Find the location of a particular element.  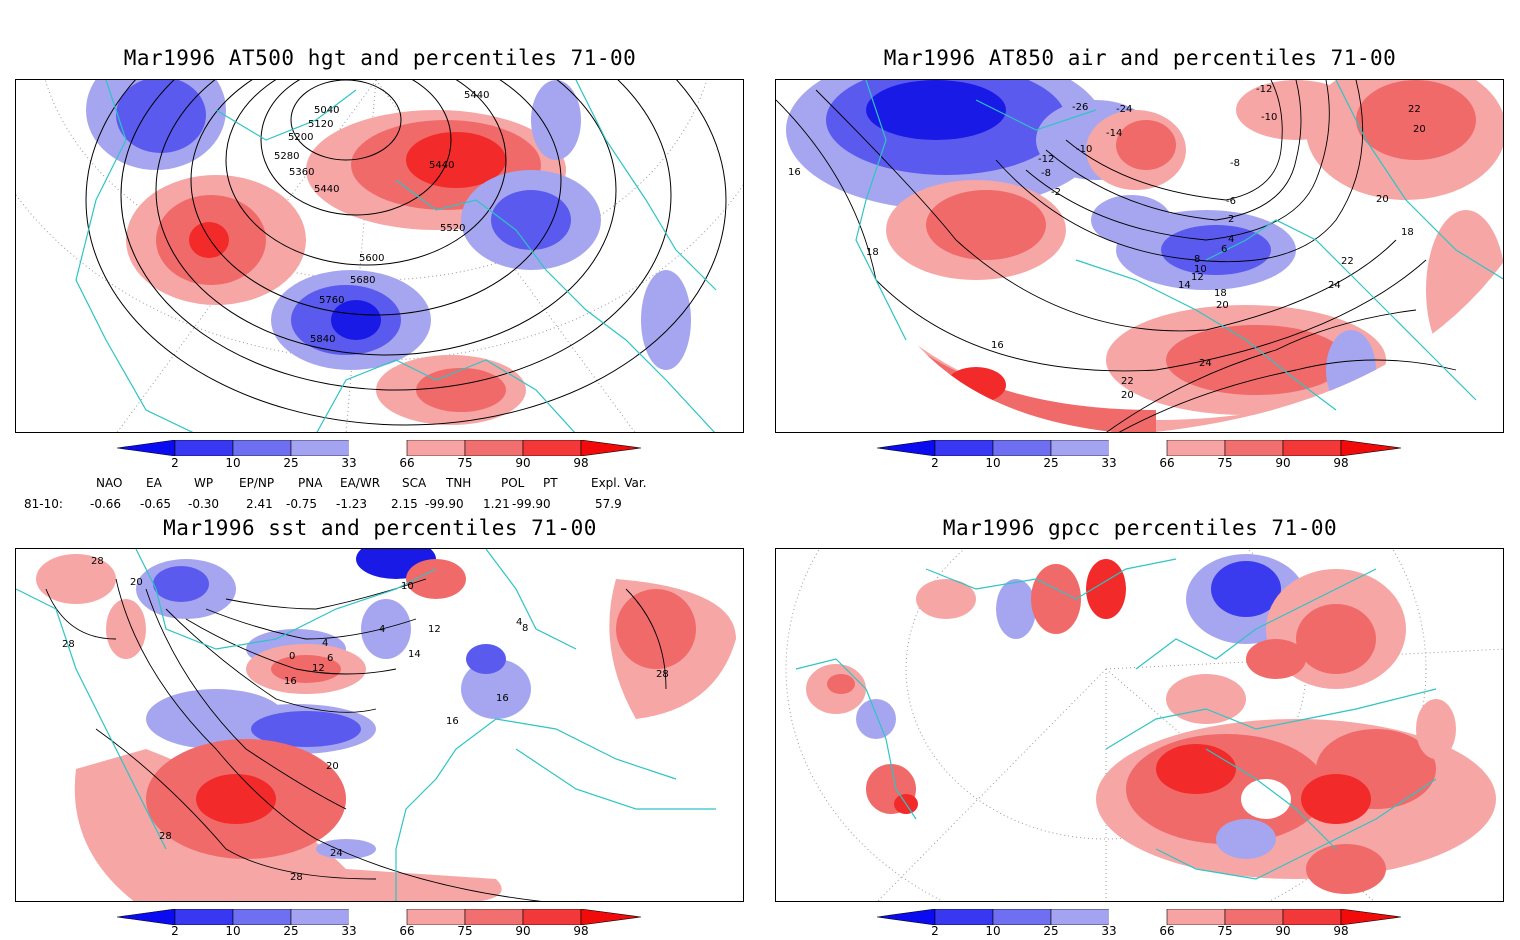

cb2-label: 33 is located at coordinates (1109, 463).